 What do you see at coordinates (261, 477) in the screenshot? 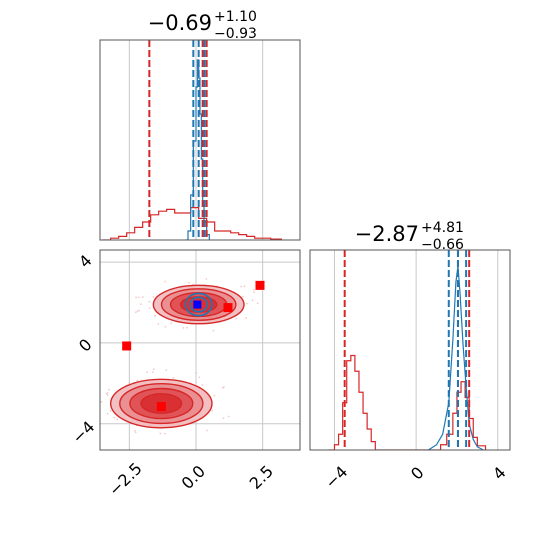
I see `xtick-label: 2.5` at bounding box center [261, 477].